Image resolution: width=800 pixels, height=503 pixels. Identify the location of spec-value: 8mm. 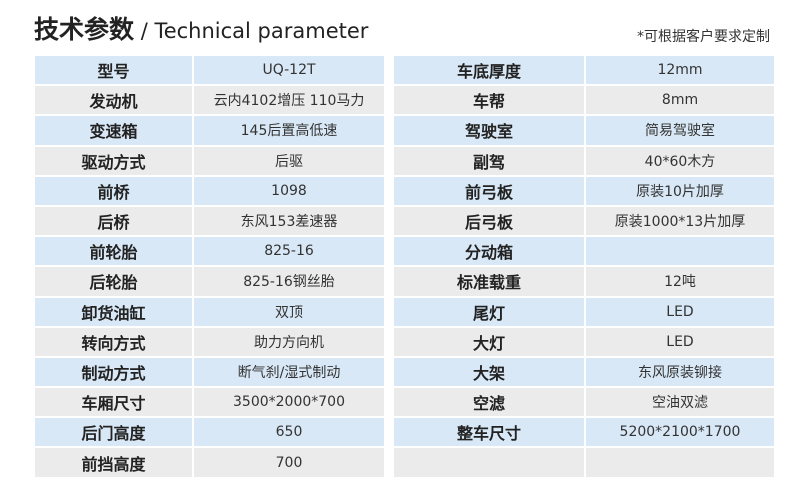
(680, 101).